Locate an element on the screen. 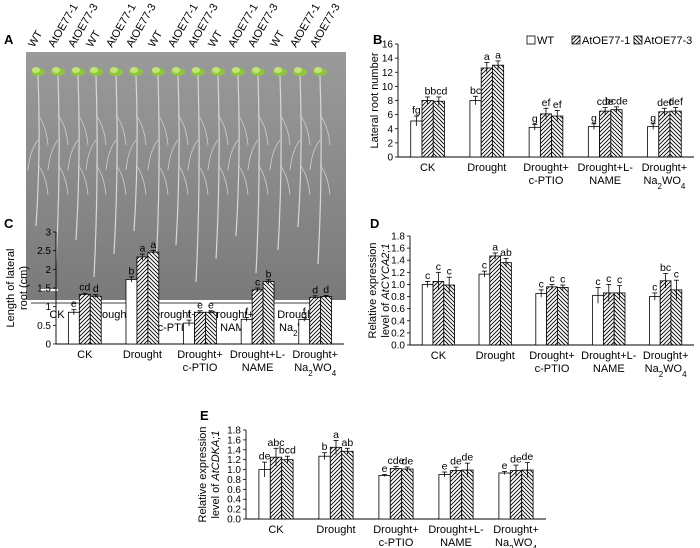  y-tick-label: 0.4 is located at coordinates (398, 321).